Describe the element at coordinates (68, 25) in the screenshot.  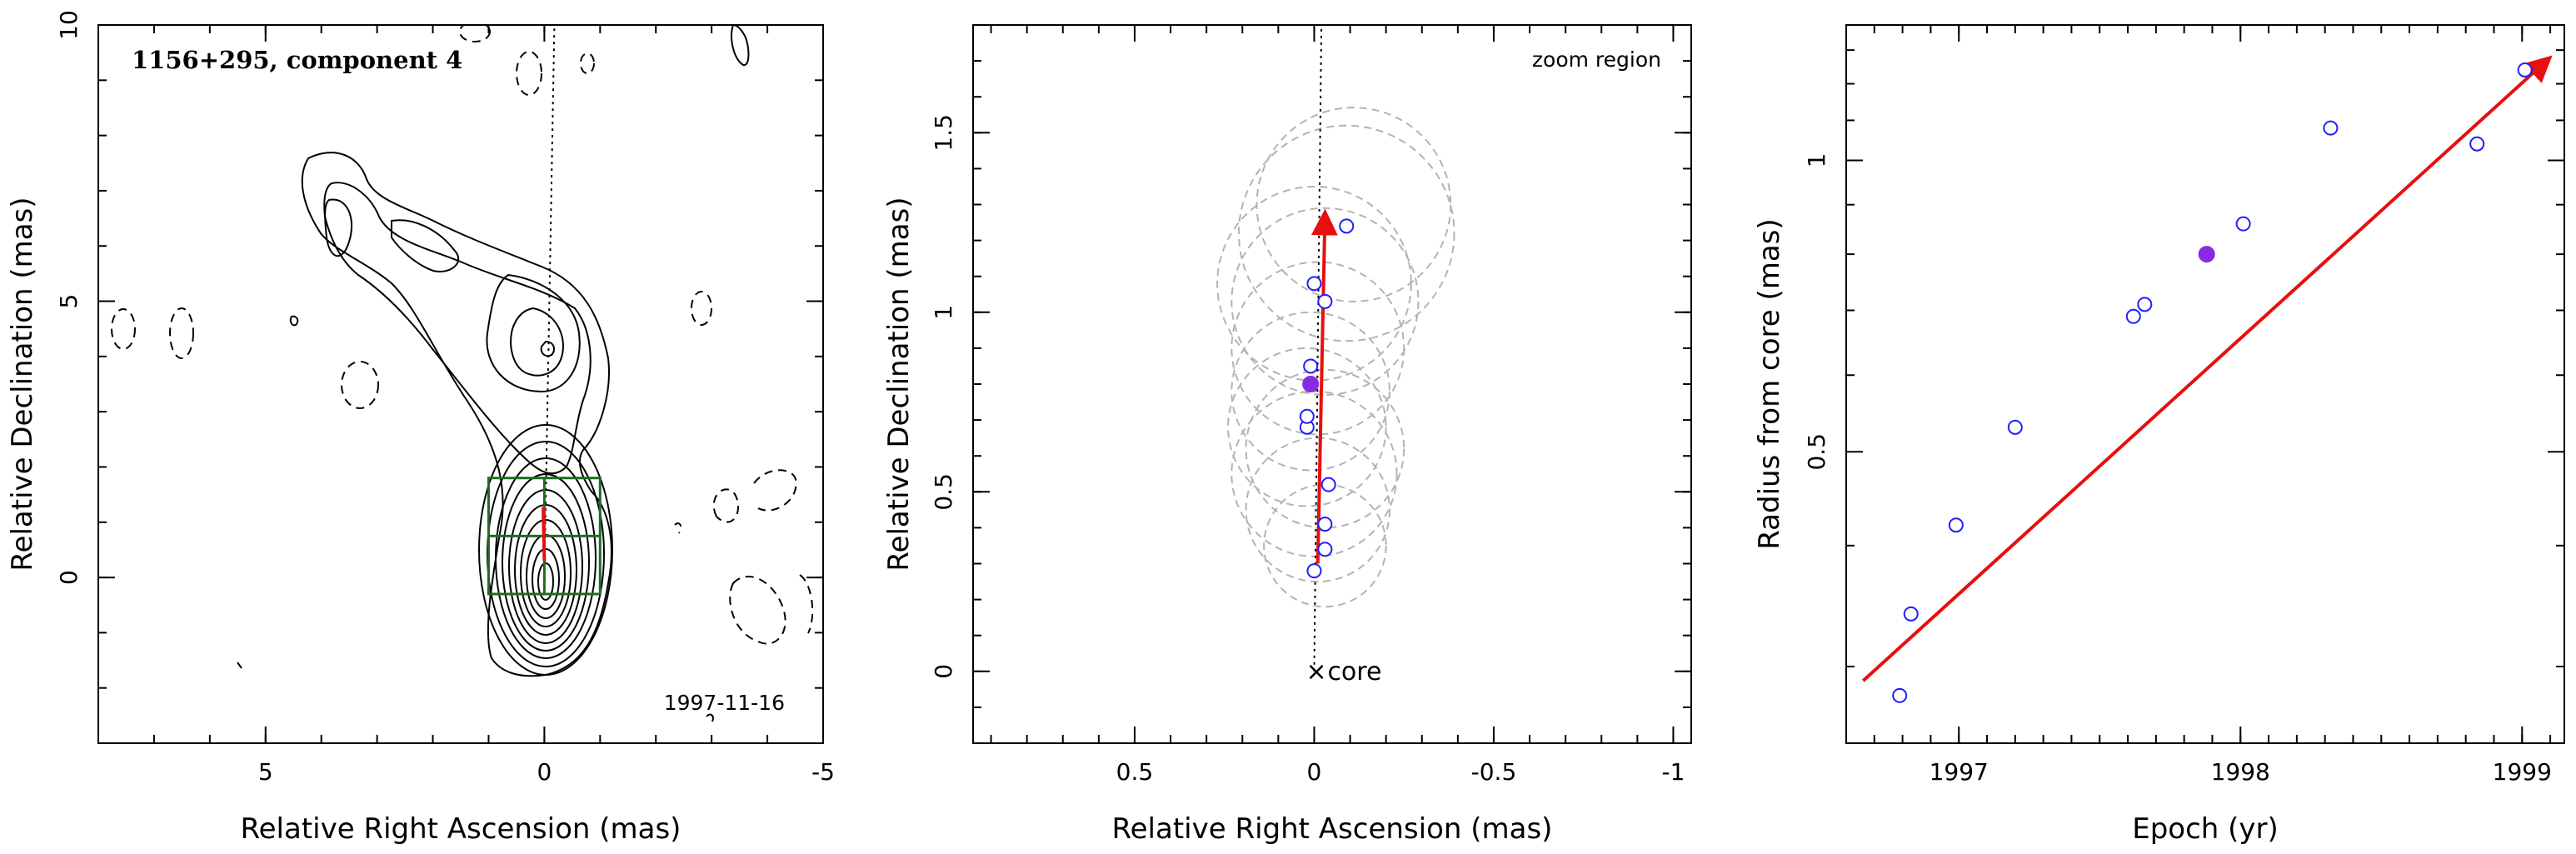
I see `y-tick-label: 10` at that location.